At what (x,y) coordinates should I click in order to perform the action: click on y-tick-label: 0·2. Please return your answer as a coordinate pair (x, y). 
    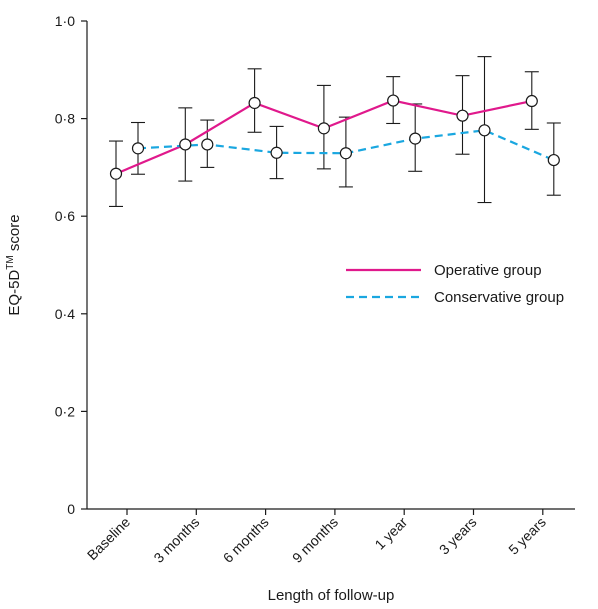
    Looking at the image, I should click on (65, 411).